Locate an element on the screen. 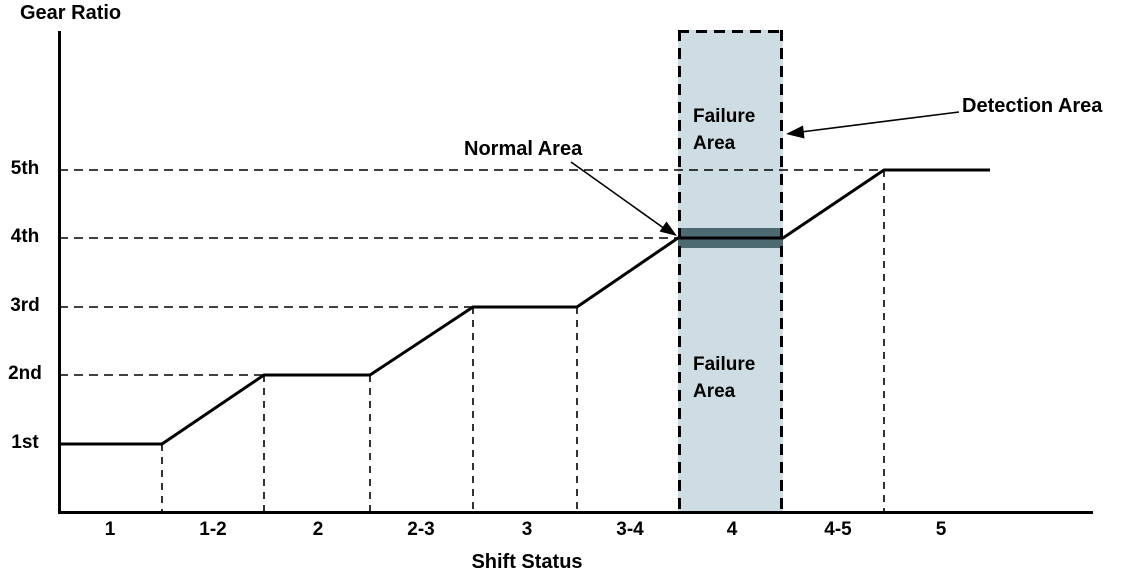 The width and height of the screenshot is (1132, 582). failure-area-label-top: Failure Area is located at coordinates (724, 130).